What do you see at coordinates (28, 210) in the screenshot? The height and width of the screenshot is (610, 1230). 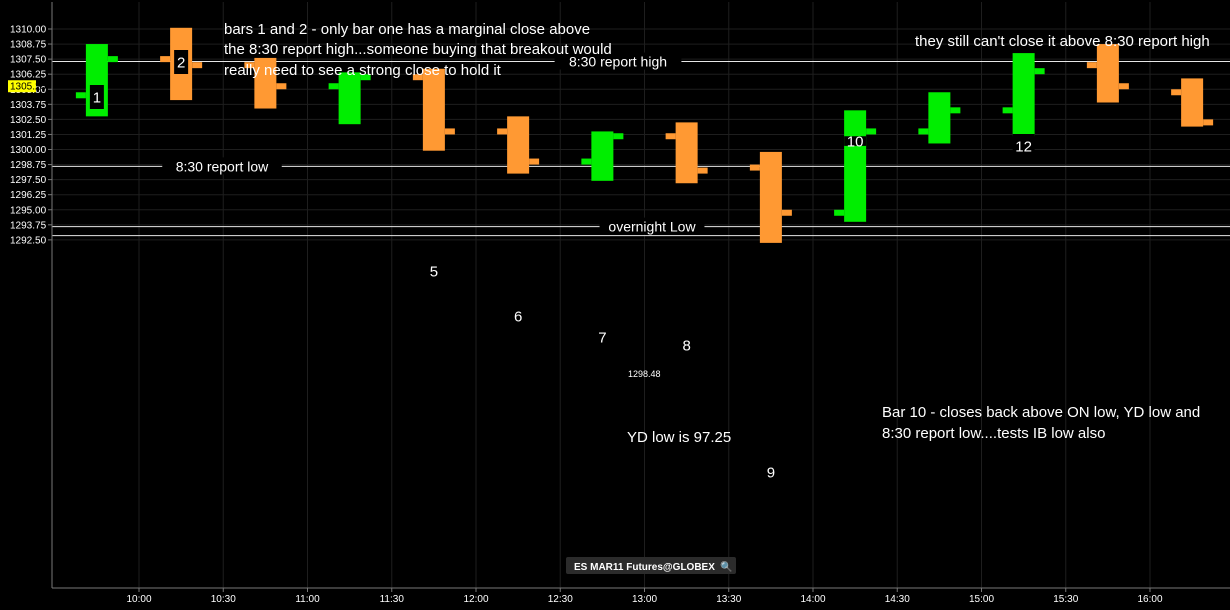 I see `y-tick-label: 1295.00` at bounding box center [28, 210].